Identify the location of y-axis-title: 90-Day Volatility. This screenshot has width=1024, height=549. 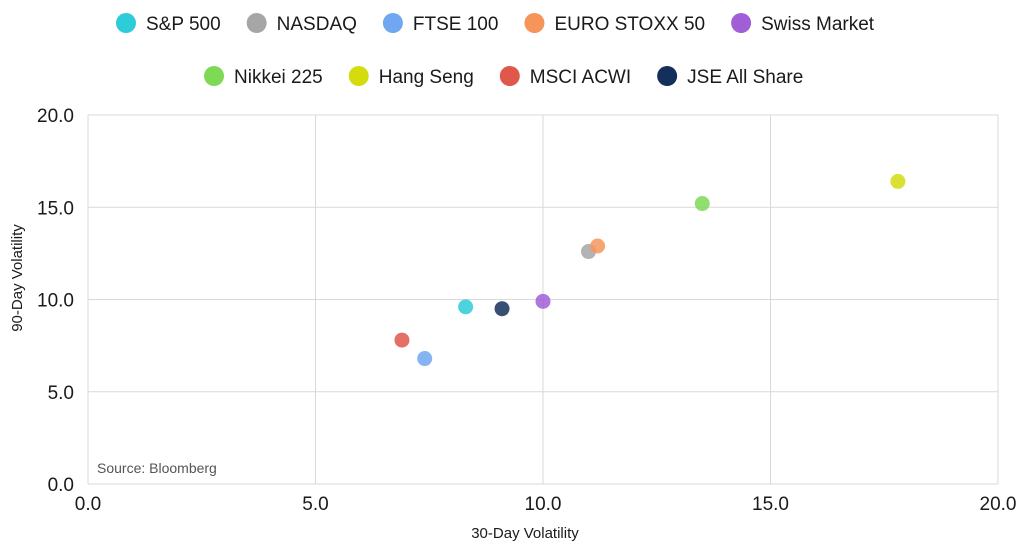
(17, 278).